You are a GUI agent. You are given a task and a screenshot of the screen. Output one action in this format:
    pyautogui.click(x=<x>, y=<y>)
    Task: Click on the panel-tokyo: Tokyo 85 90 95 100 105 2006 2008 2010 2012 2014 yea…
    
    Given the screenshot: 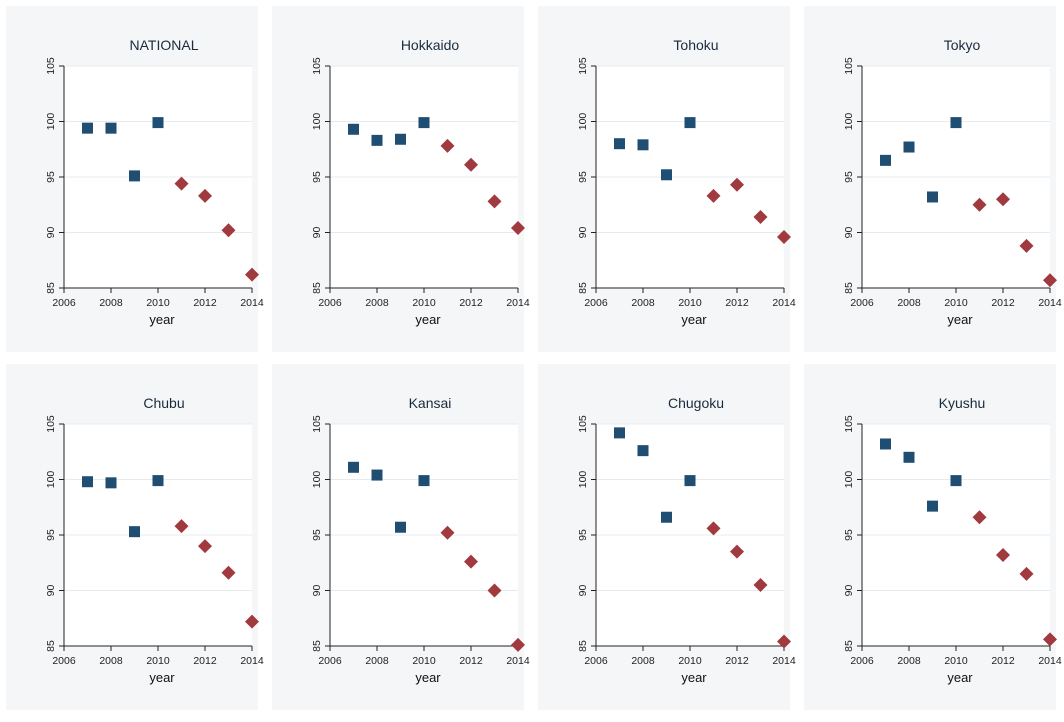 What is the action you would take?
    pyautogui.click(x=933, y=179)
    